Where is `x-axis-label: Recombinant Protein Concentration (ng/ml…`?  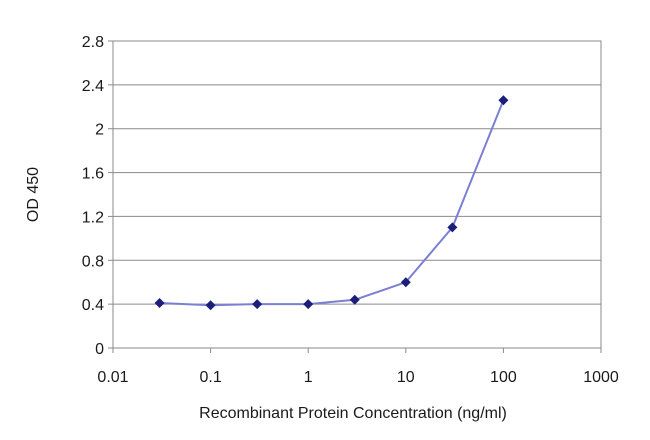 x-axis-label: Recombinant Protein Concentration (ng/ml… is located at coordinates (353, 413).